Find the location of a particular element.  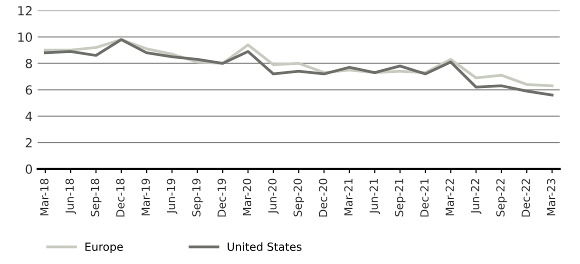

x-tick-label: Mar-19 is located at coordinates (145, 197).